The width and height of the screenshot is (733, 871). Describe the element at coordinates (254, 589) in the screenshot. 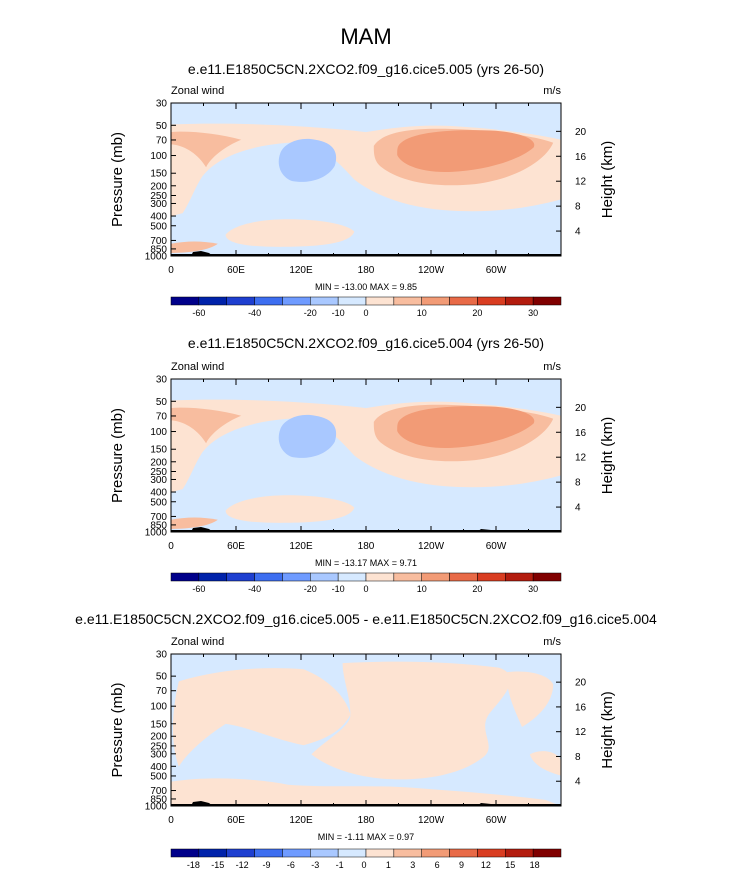

I see `colorbar-label: -40` at that location.